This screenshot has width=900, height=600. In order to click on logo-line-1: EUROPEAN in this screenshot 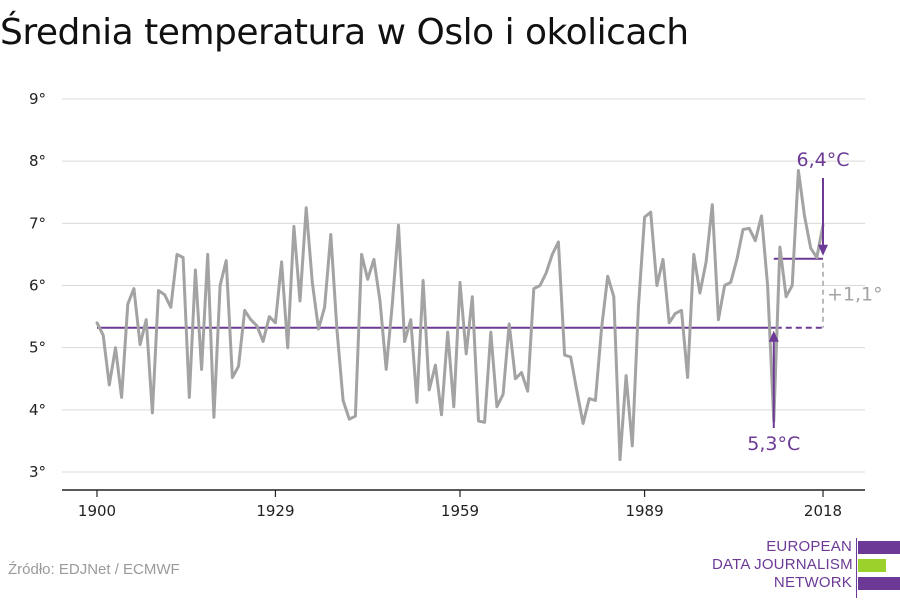, I will do `click(809, 546)`.